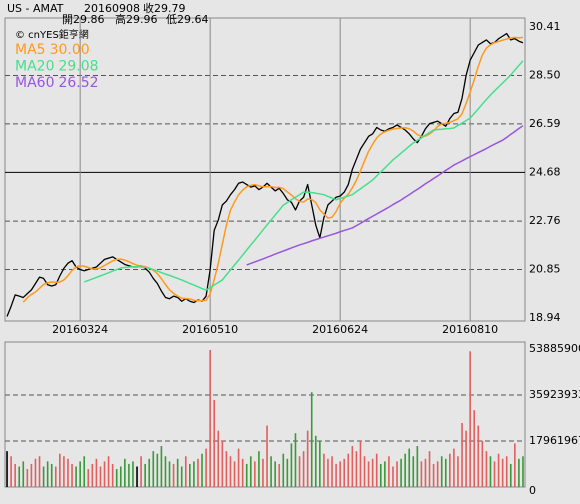  What do you see at coordinates (545, 123) in the screenshot?
I see `y-tick-label: 26.59` at bounding box center [545, 123].